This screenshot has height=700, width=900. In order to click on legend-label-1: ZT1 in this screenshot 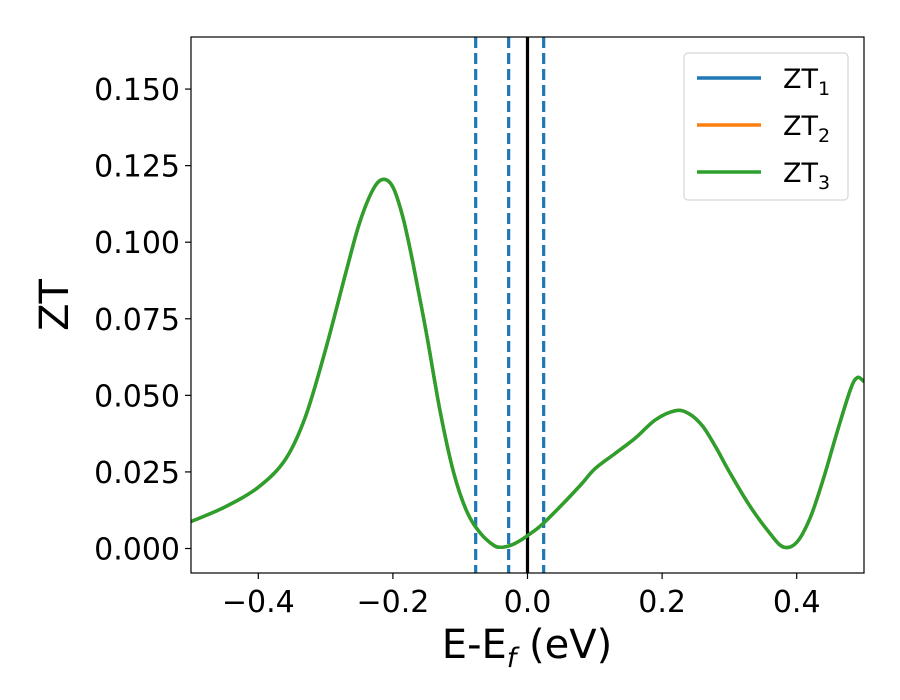, I will do `click(806, 82)`.